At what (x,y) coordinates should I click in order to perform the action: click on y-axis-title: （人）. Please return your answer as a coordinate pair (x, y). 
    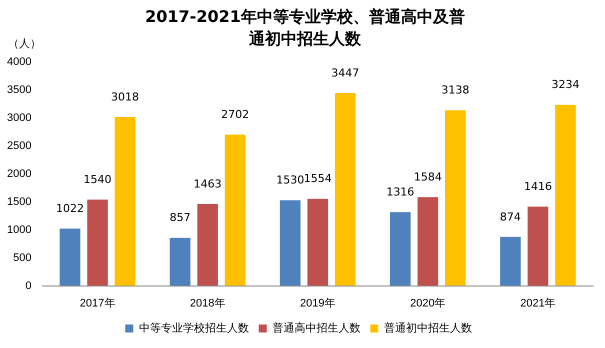
    Looking at the image, I should click on (24, 43).